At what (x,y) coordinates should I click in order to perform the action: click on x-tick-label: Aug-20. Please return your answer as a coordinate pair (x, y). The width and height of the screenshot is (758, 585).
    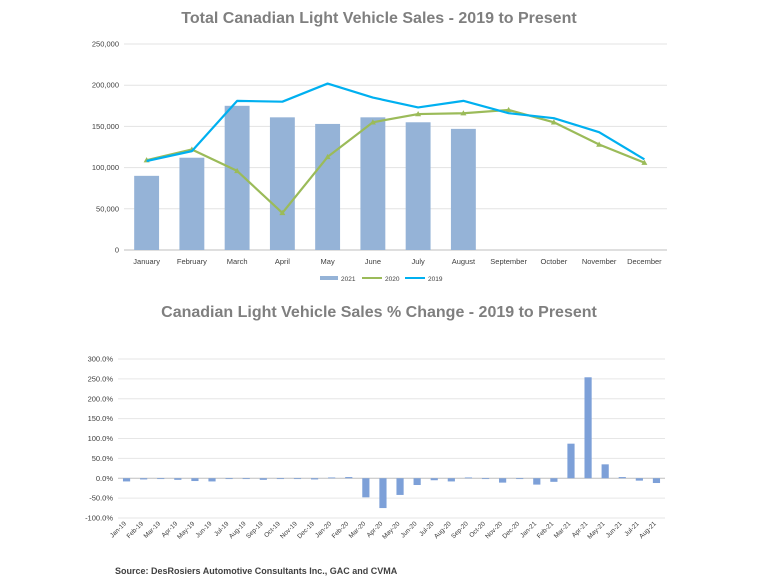
    Looking at the image, I should click on (443, 530).